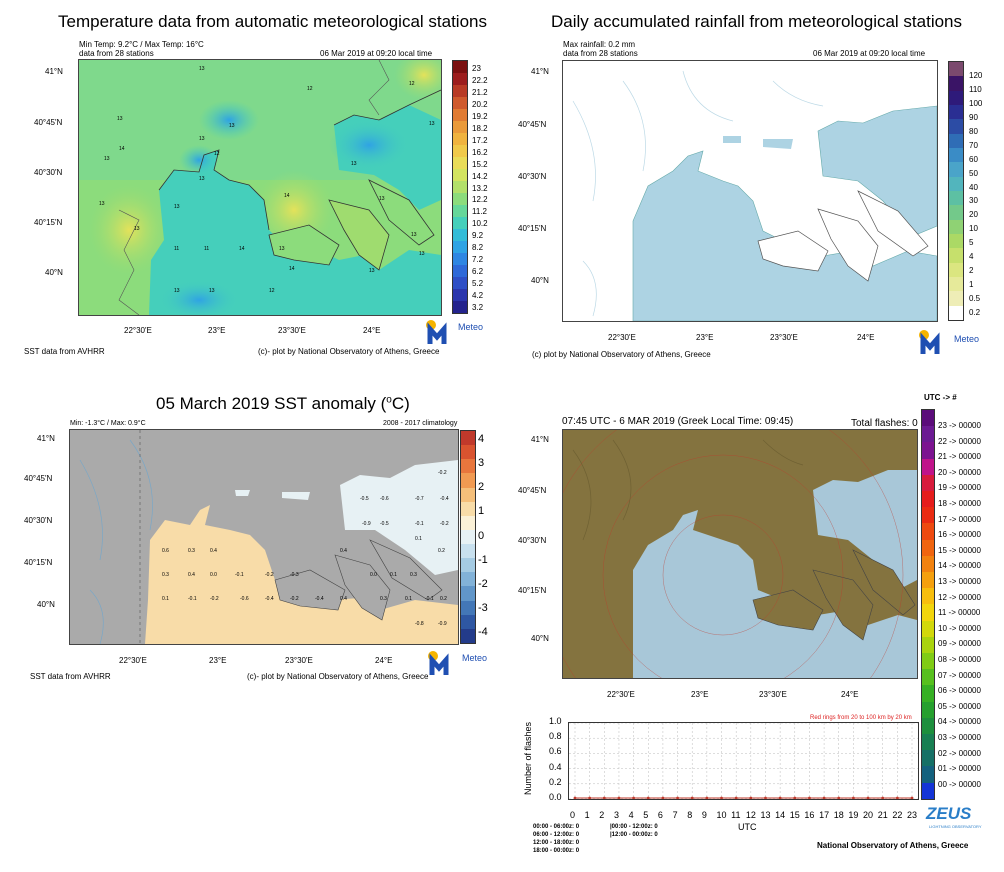 The image size is (1004, 872). Describe the element at coordinates (555, 766) in the screenshot. I see `flash-ytick: 0.4` at that location.